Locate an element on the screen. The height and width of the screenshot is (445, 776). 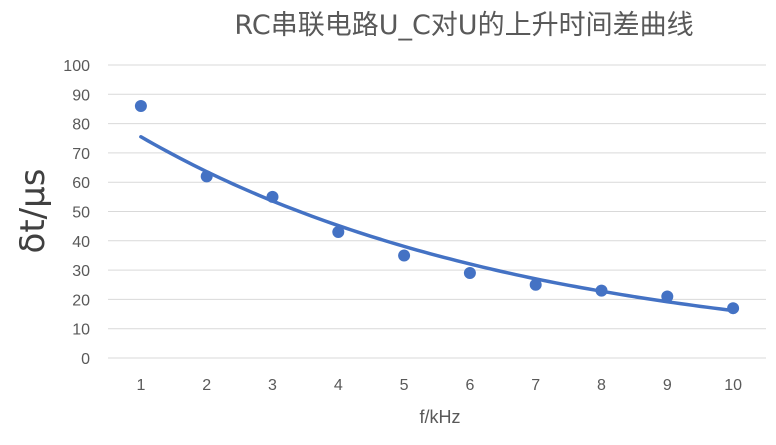
y-tick-label: 100 is located at coordinates (76, 66).